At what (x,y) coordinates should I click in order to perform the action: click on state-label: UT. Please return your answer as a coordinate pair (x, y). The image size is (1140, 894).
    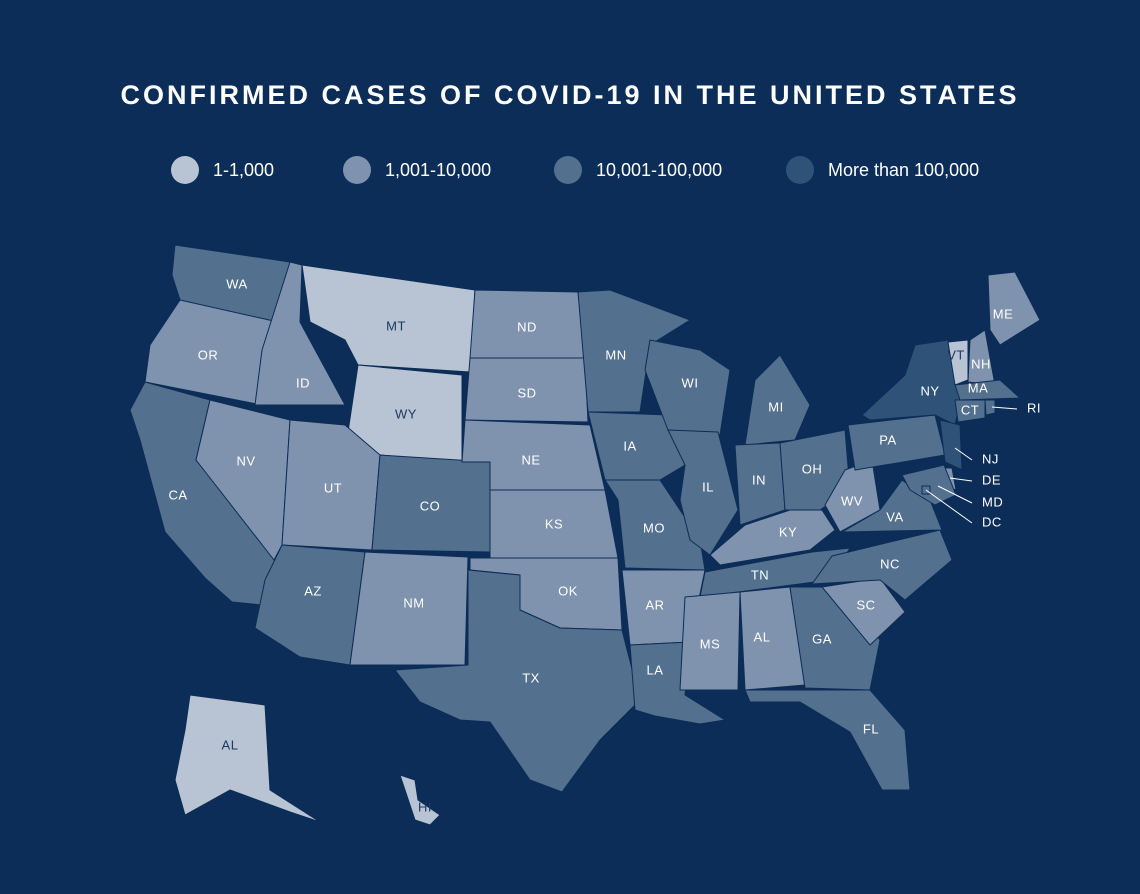
    Looking at the image, I should click on (333, 487).